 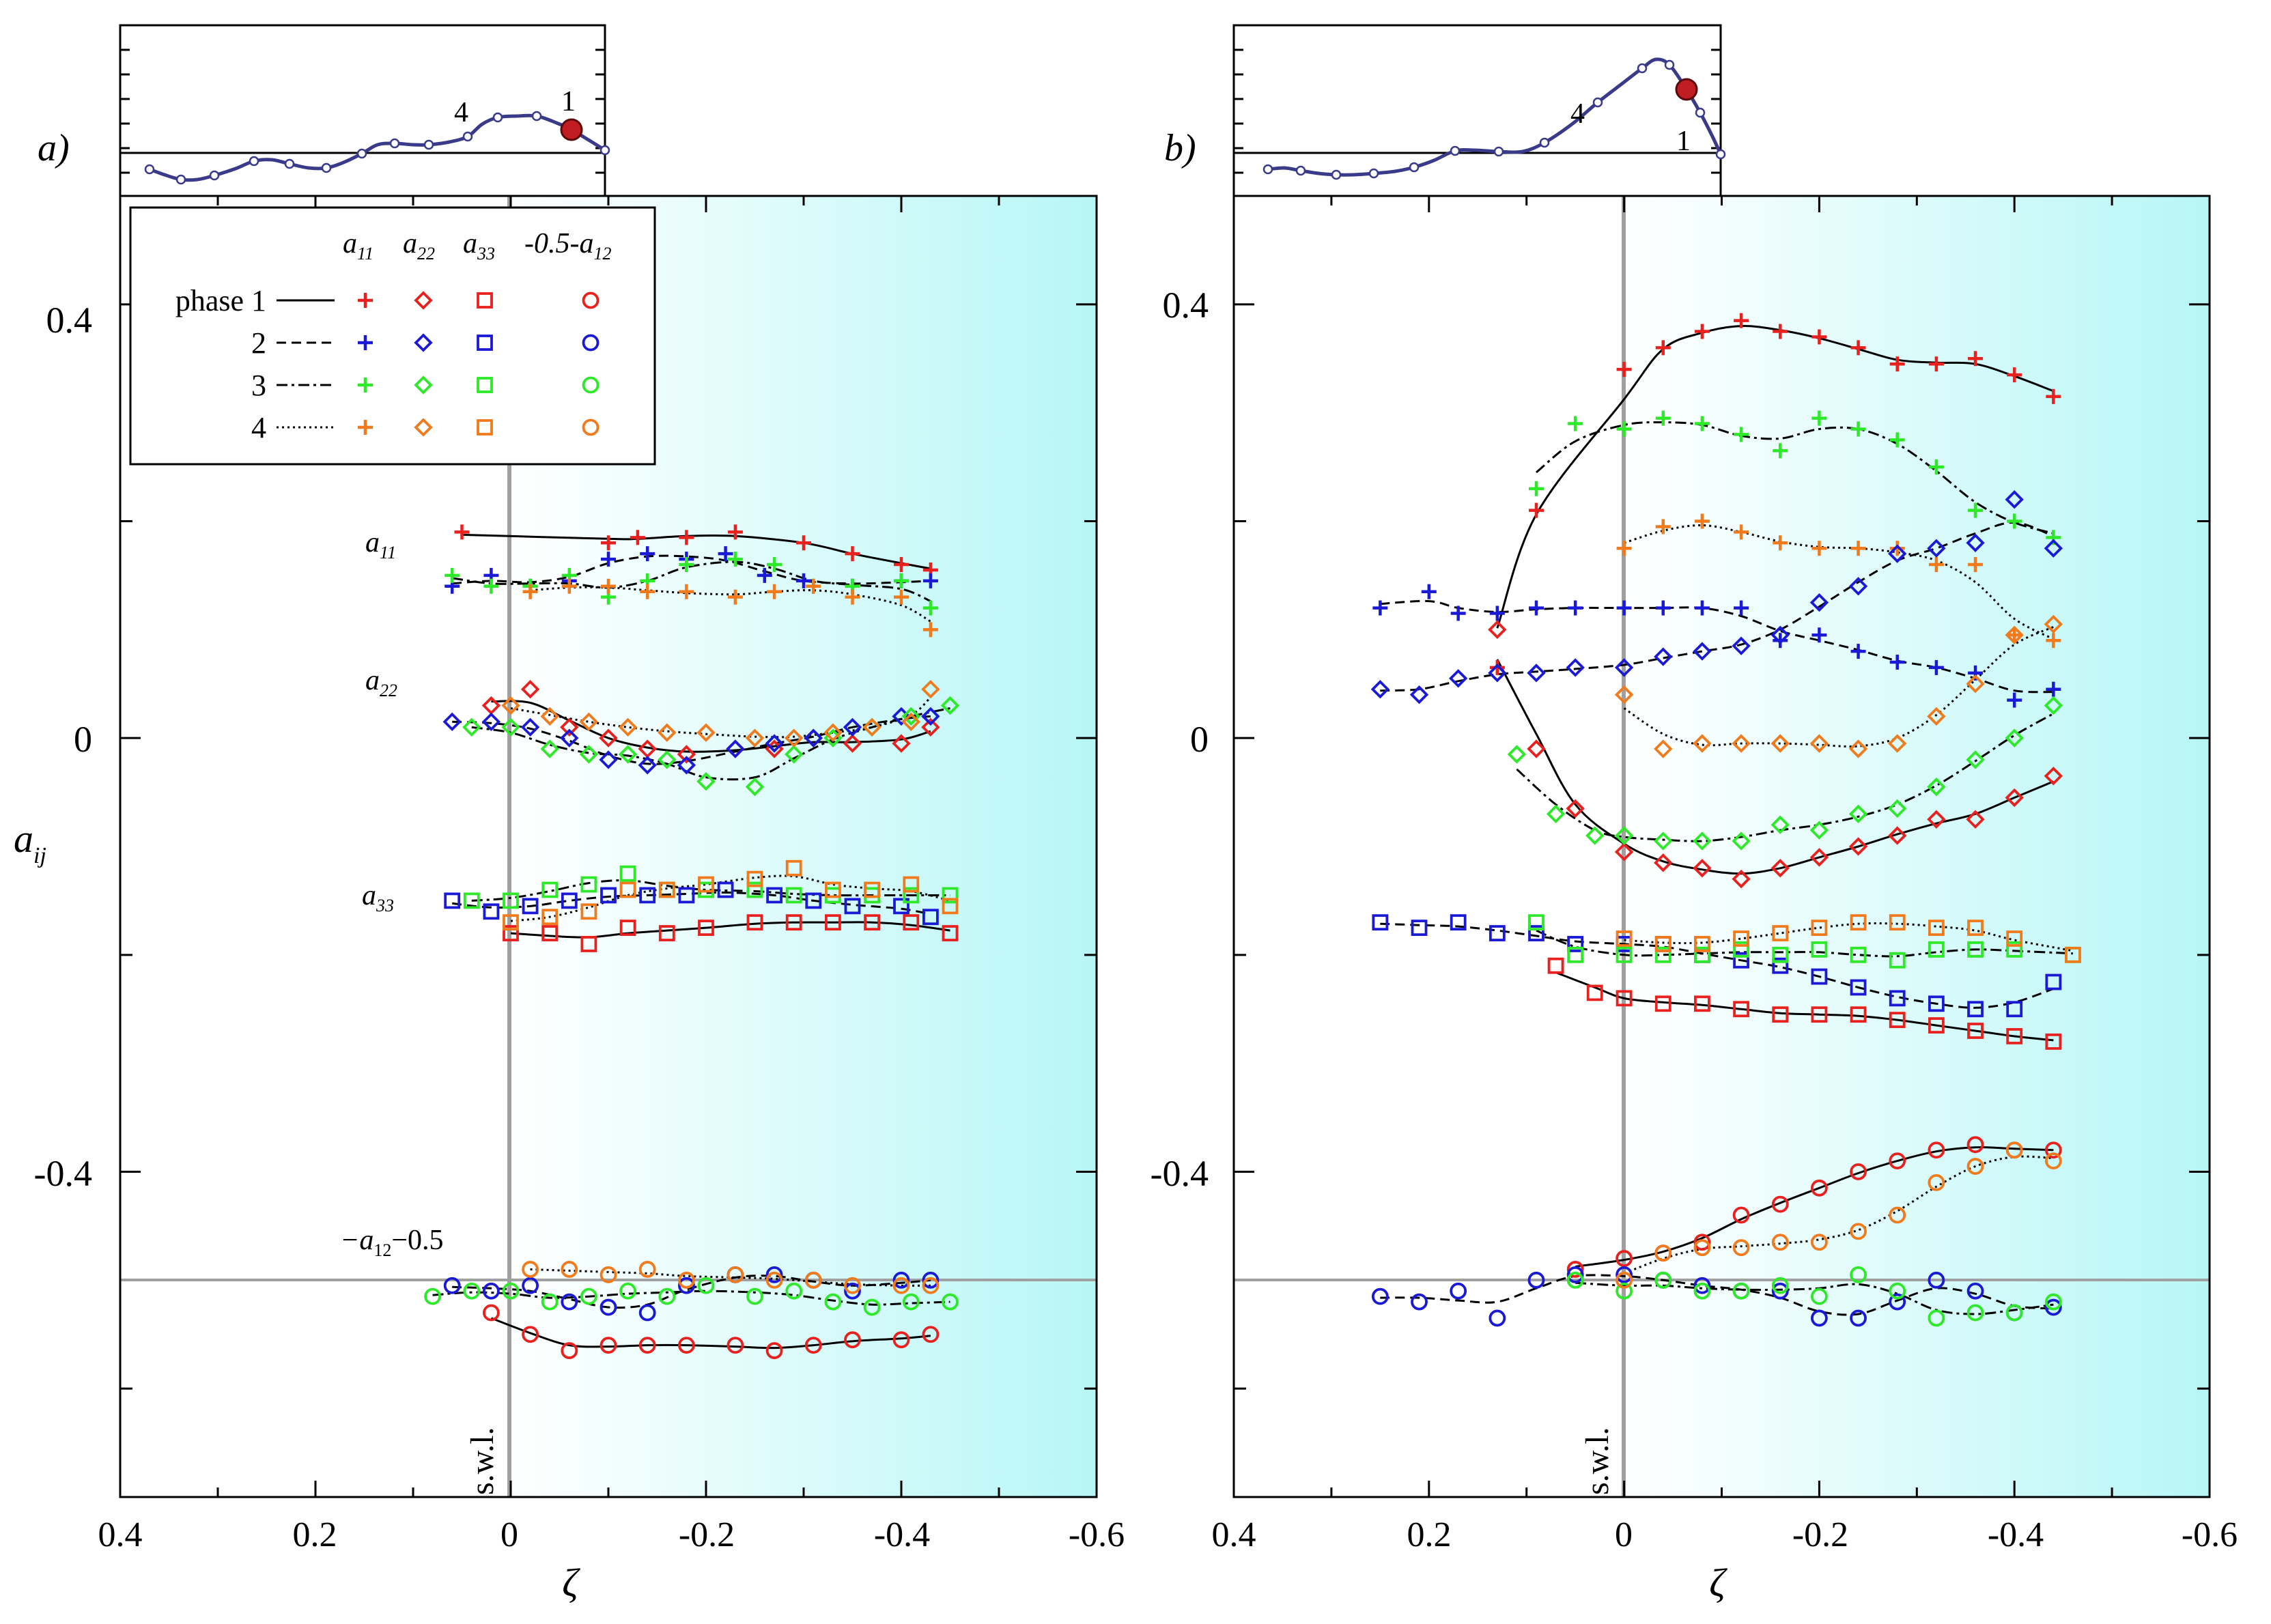 I want to click on panel-a-label: a), so click(x=54, y=148).